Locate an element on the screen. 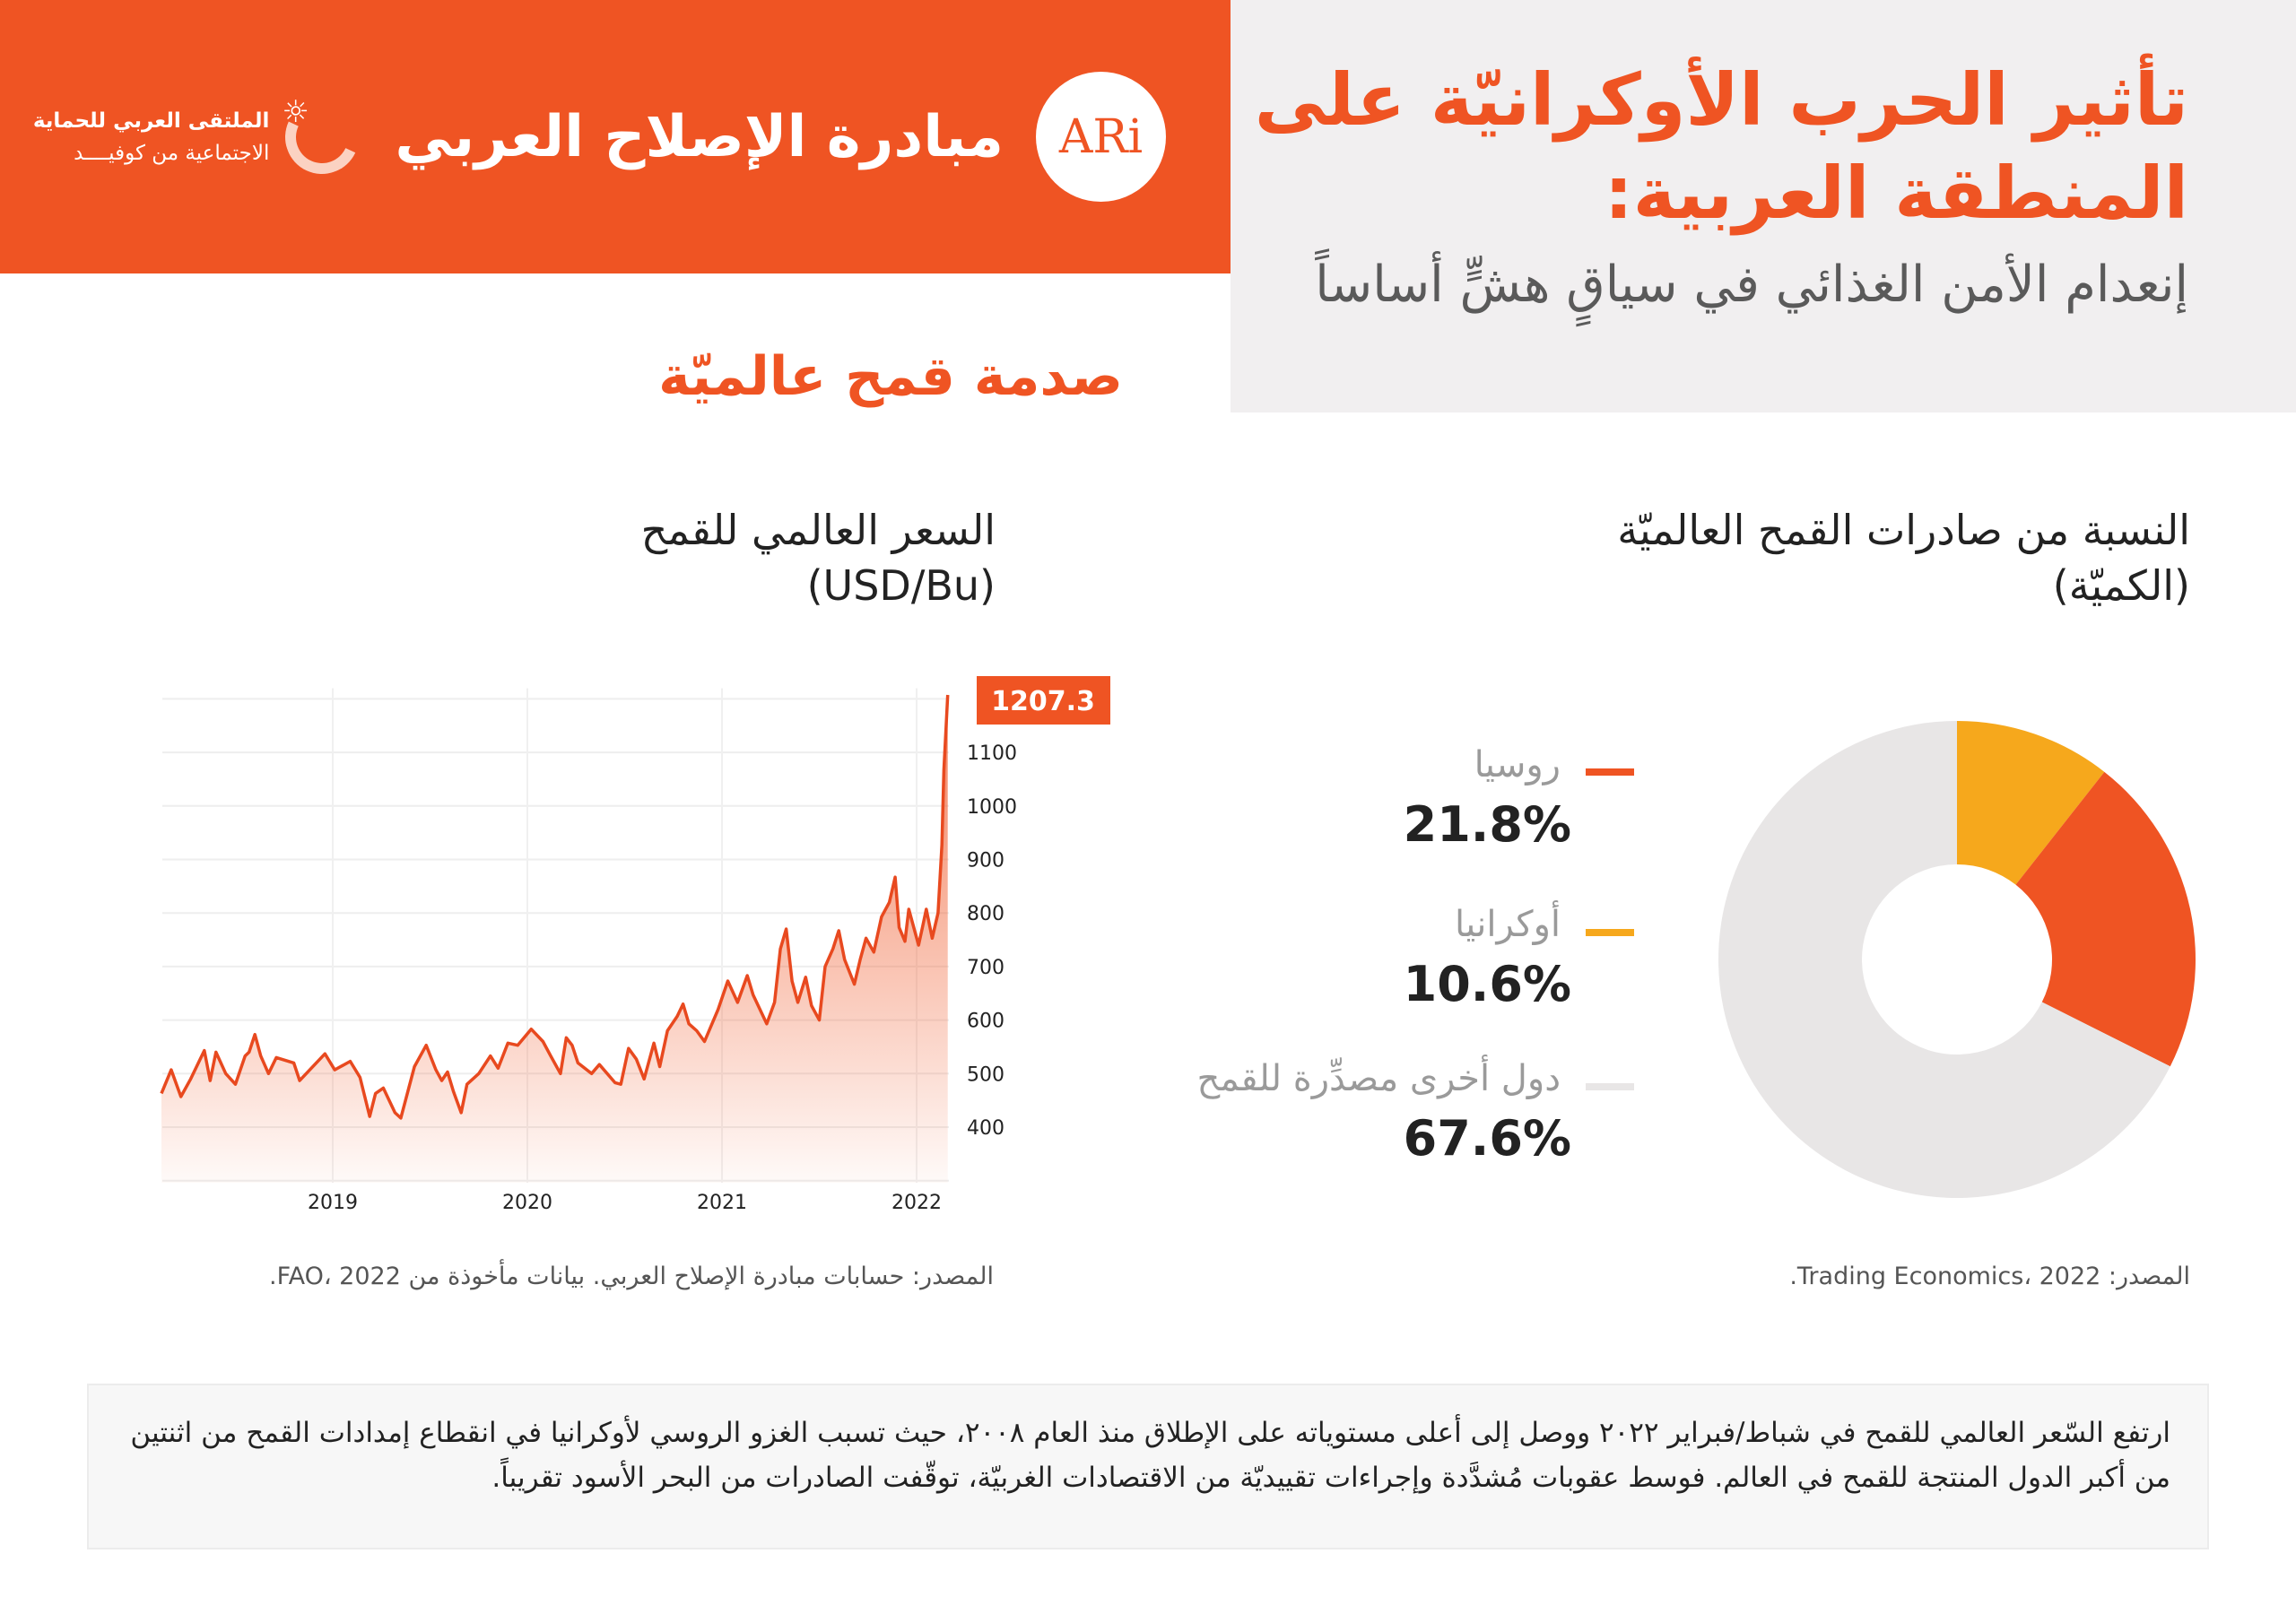  price-line is located at coordinates (555, 907).